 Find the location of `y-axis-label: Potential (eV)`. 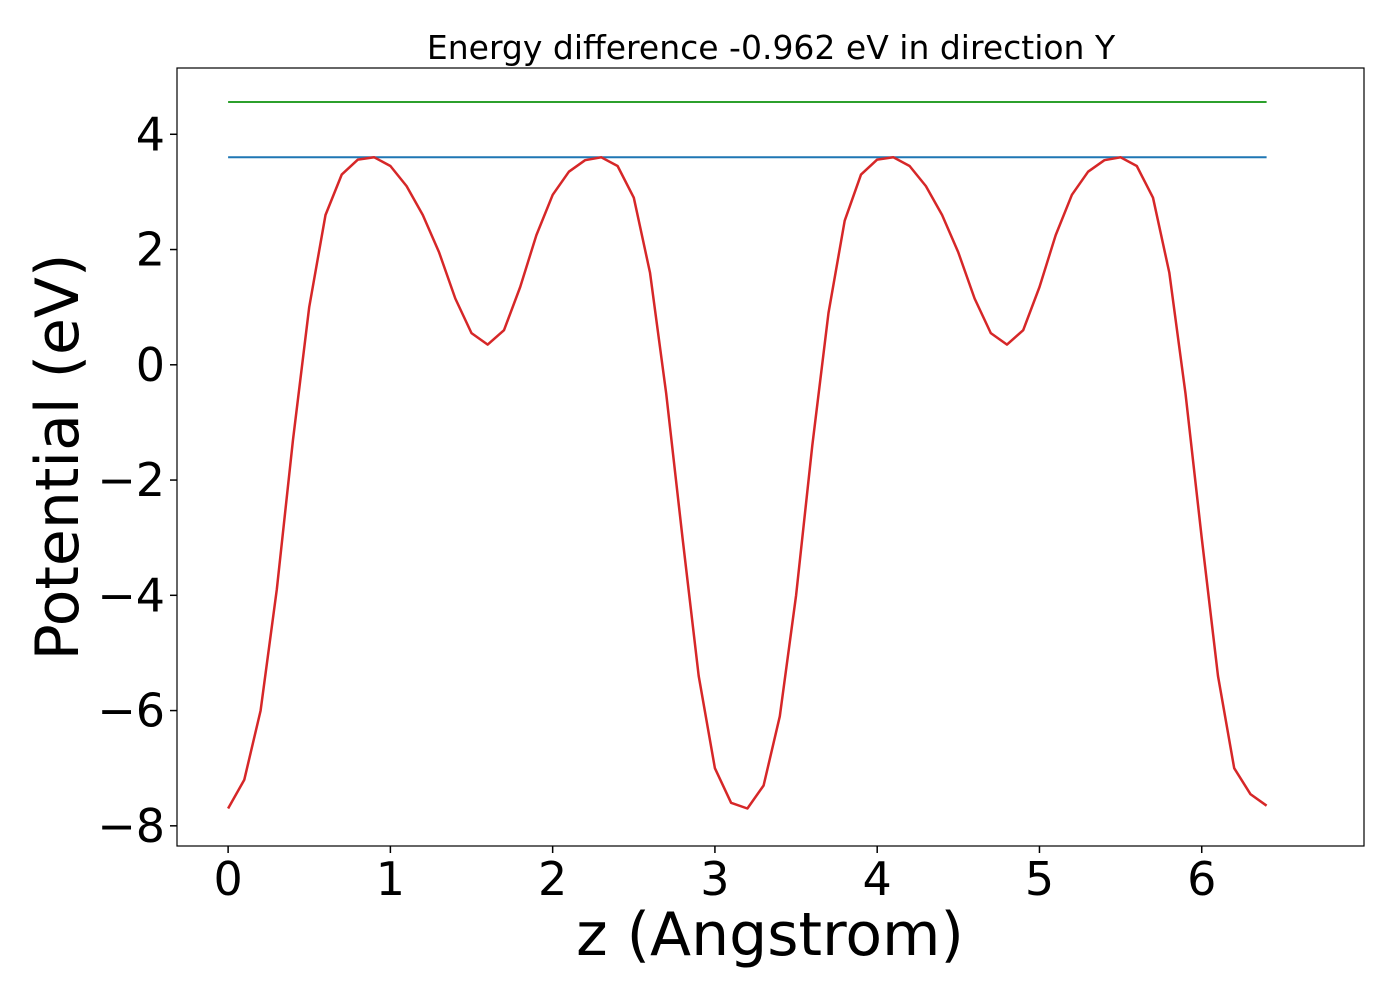

y-axis-label: Potential (eV) is located at coordinates (58, 457).